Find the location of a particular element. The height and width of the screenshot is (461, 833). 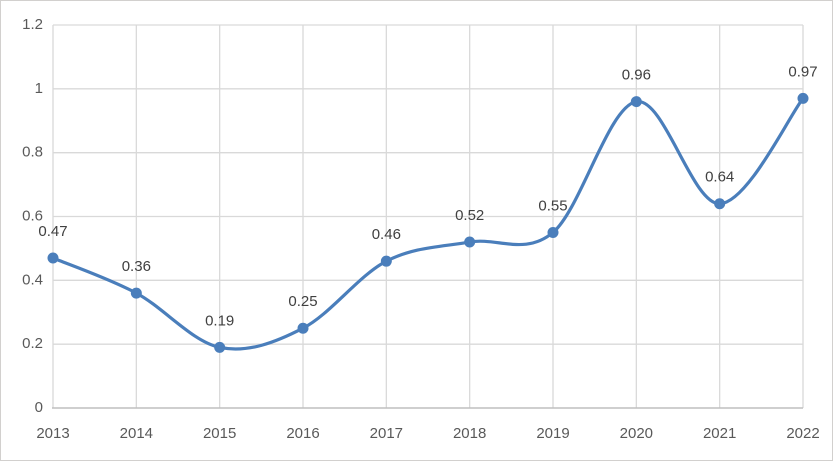

data-point-label: 0.19 is located at coordinates (219, 320).